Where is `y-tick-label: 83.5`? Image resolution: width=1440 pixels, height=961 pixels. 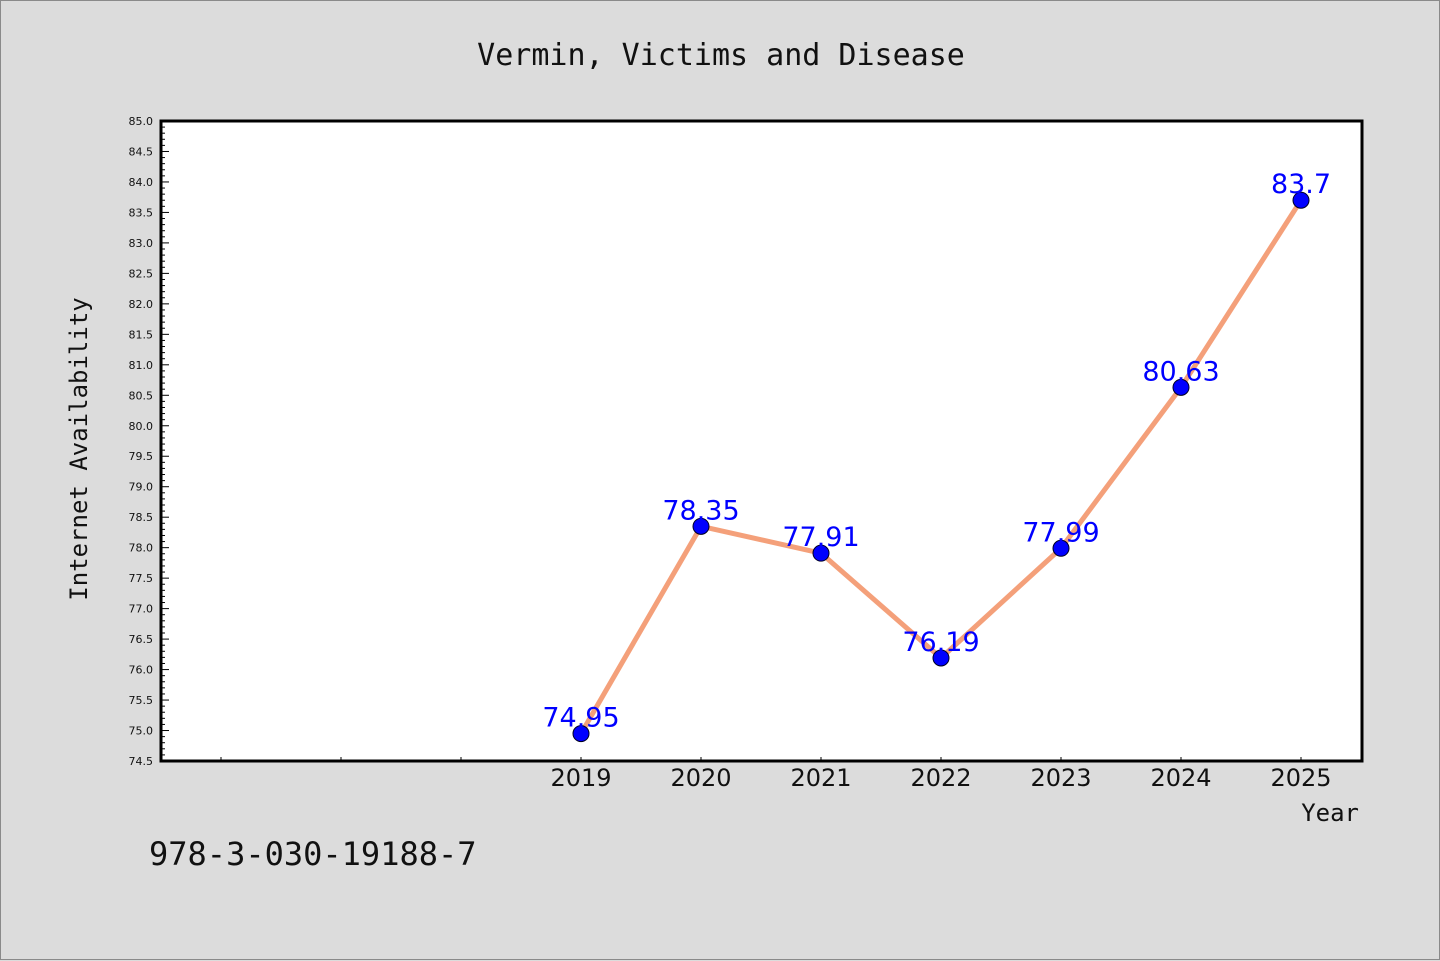
y-tick-label: 83.5 is located at coordinates (141, 212).